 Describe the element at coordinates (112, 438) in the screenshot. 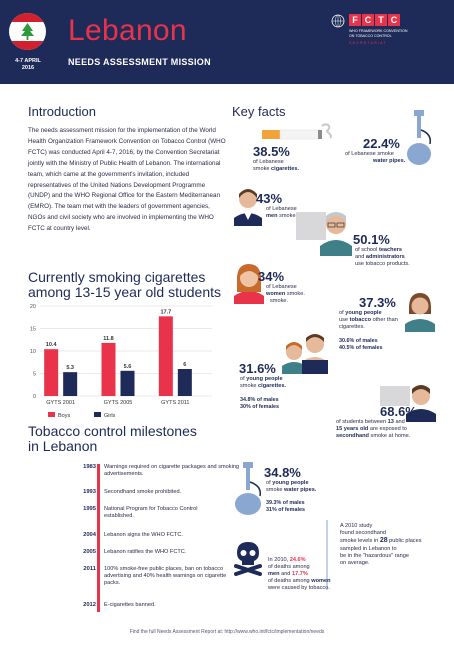

I see `milestones-heading: Tobacco control milestones in Lebanon` at that location.